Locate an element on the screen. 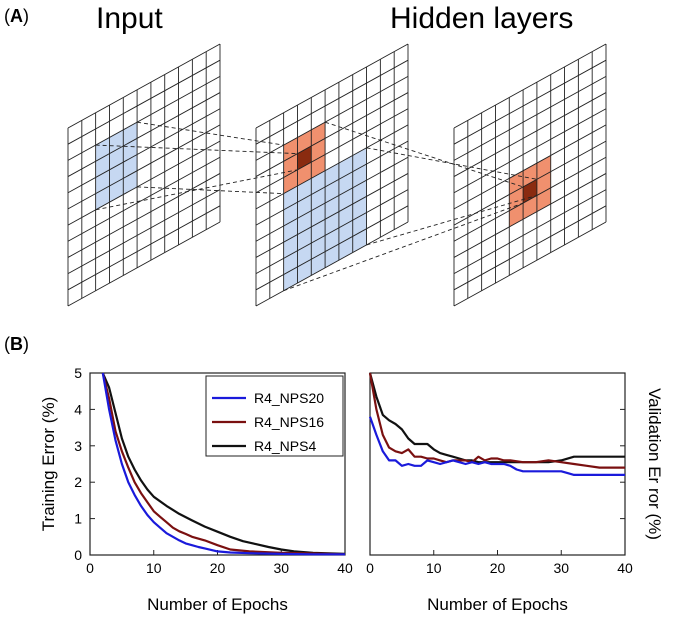  legend-label: R4_NPS20 is located at coordinates (289, 398).